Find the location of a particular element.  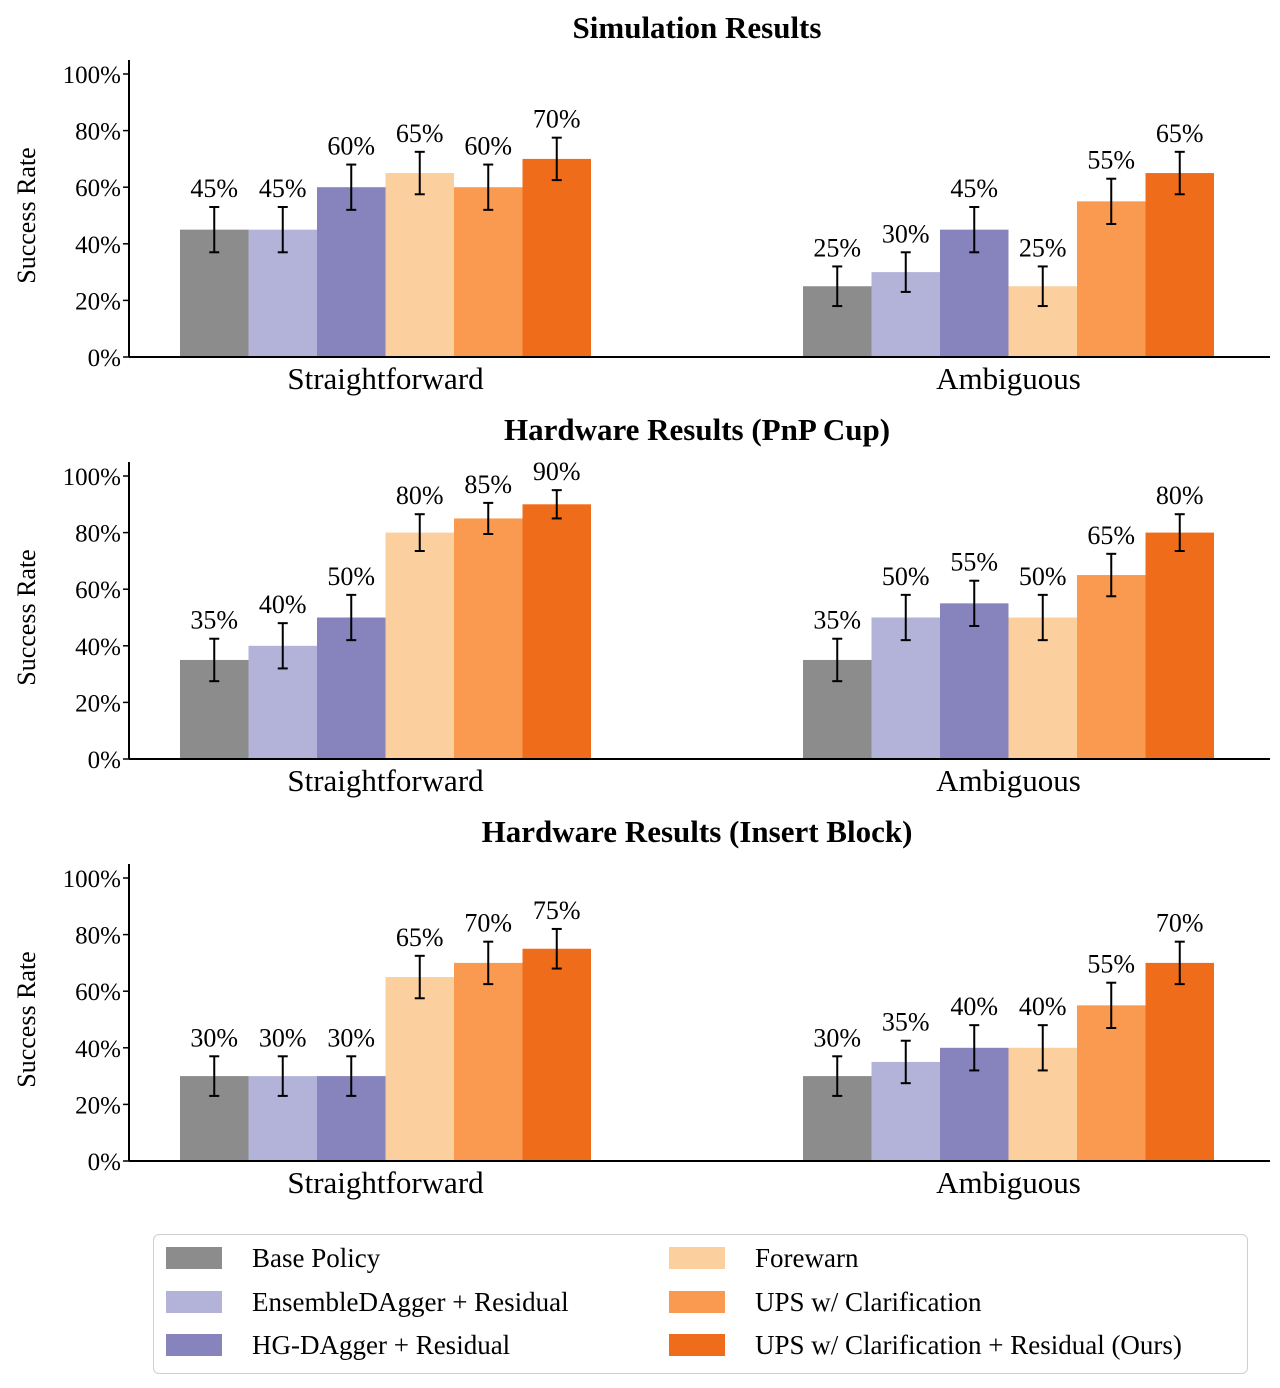

legend-label: HG-DAgger + Residual is located at coordinates (381, 1344).